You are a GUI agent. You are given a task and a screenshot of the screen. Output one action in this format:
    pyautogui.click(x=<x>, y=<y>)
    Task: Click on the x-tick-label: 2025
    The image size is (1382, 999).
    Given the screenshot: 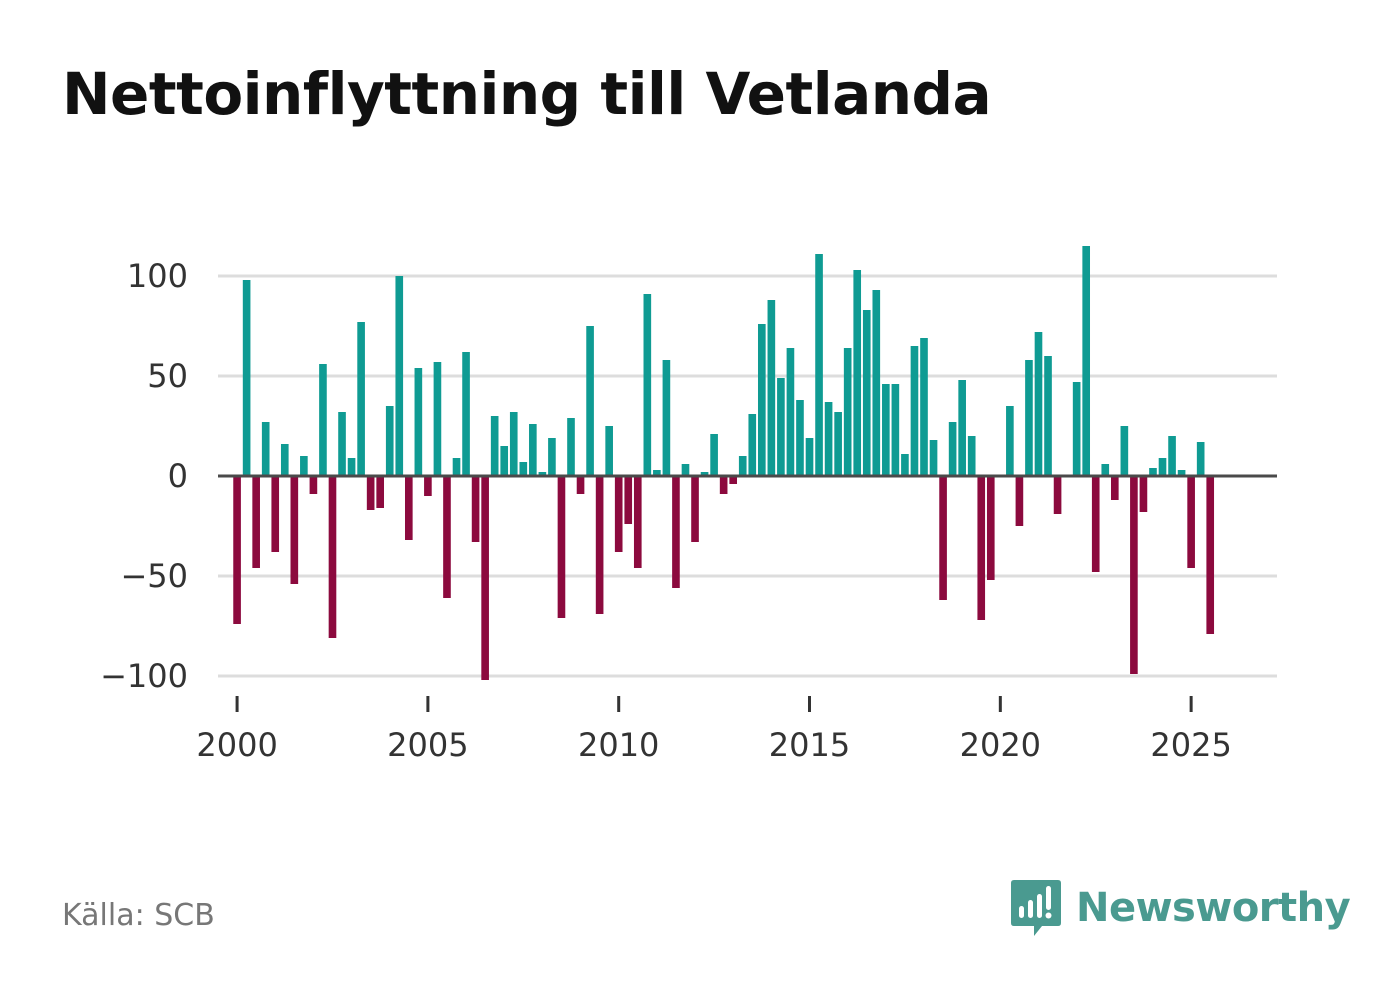 What is the action you would take?
    pyautogui.click(x=1190, y=745)
    